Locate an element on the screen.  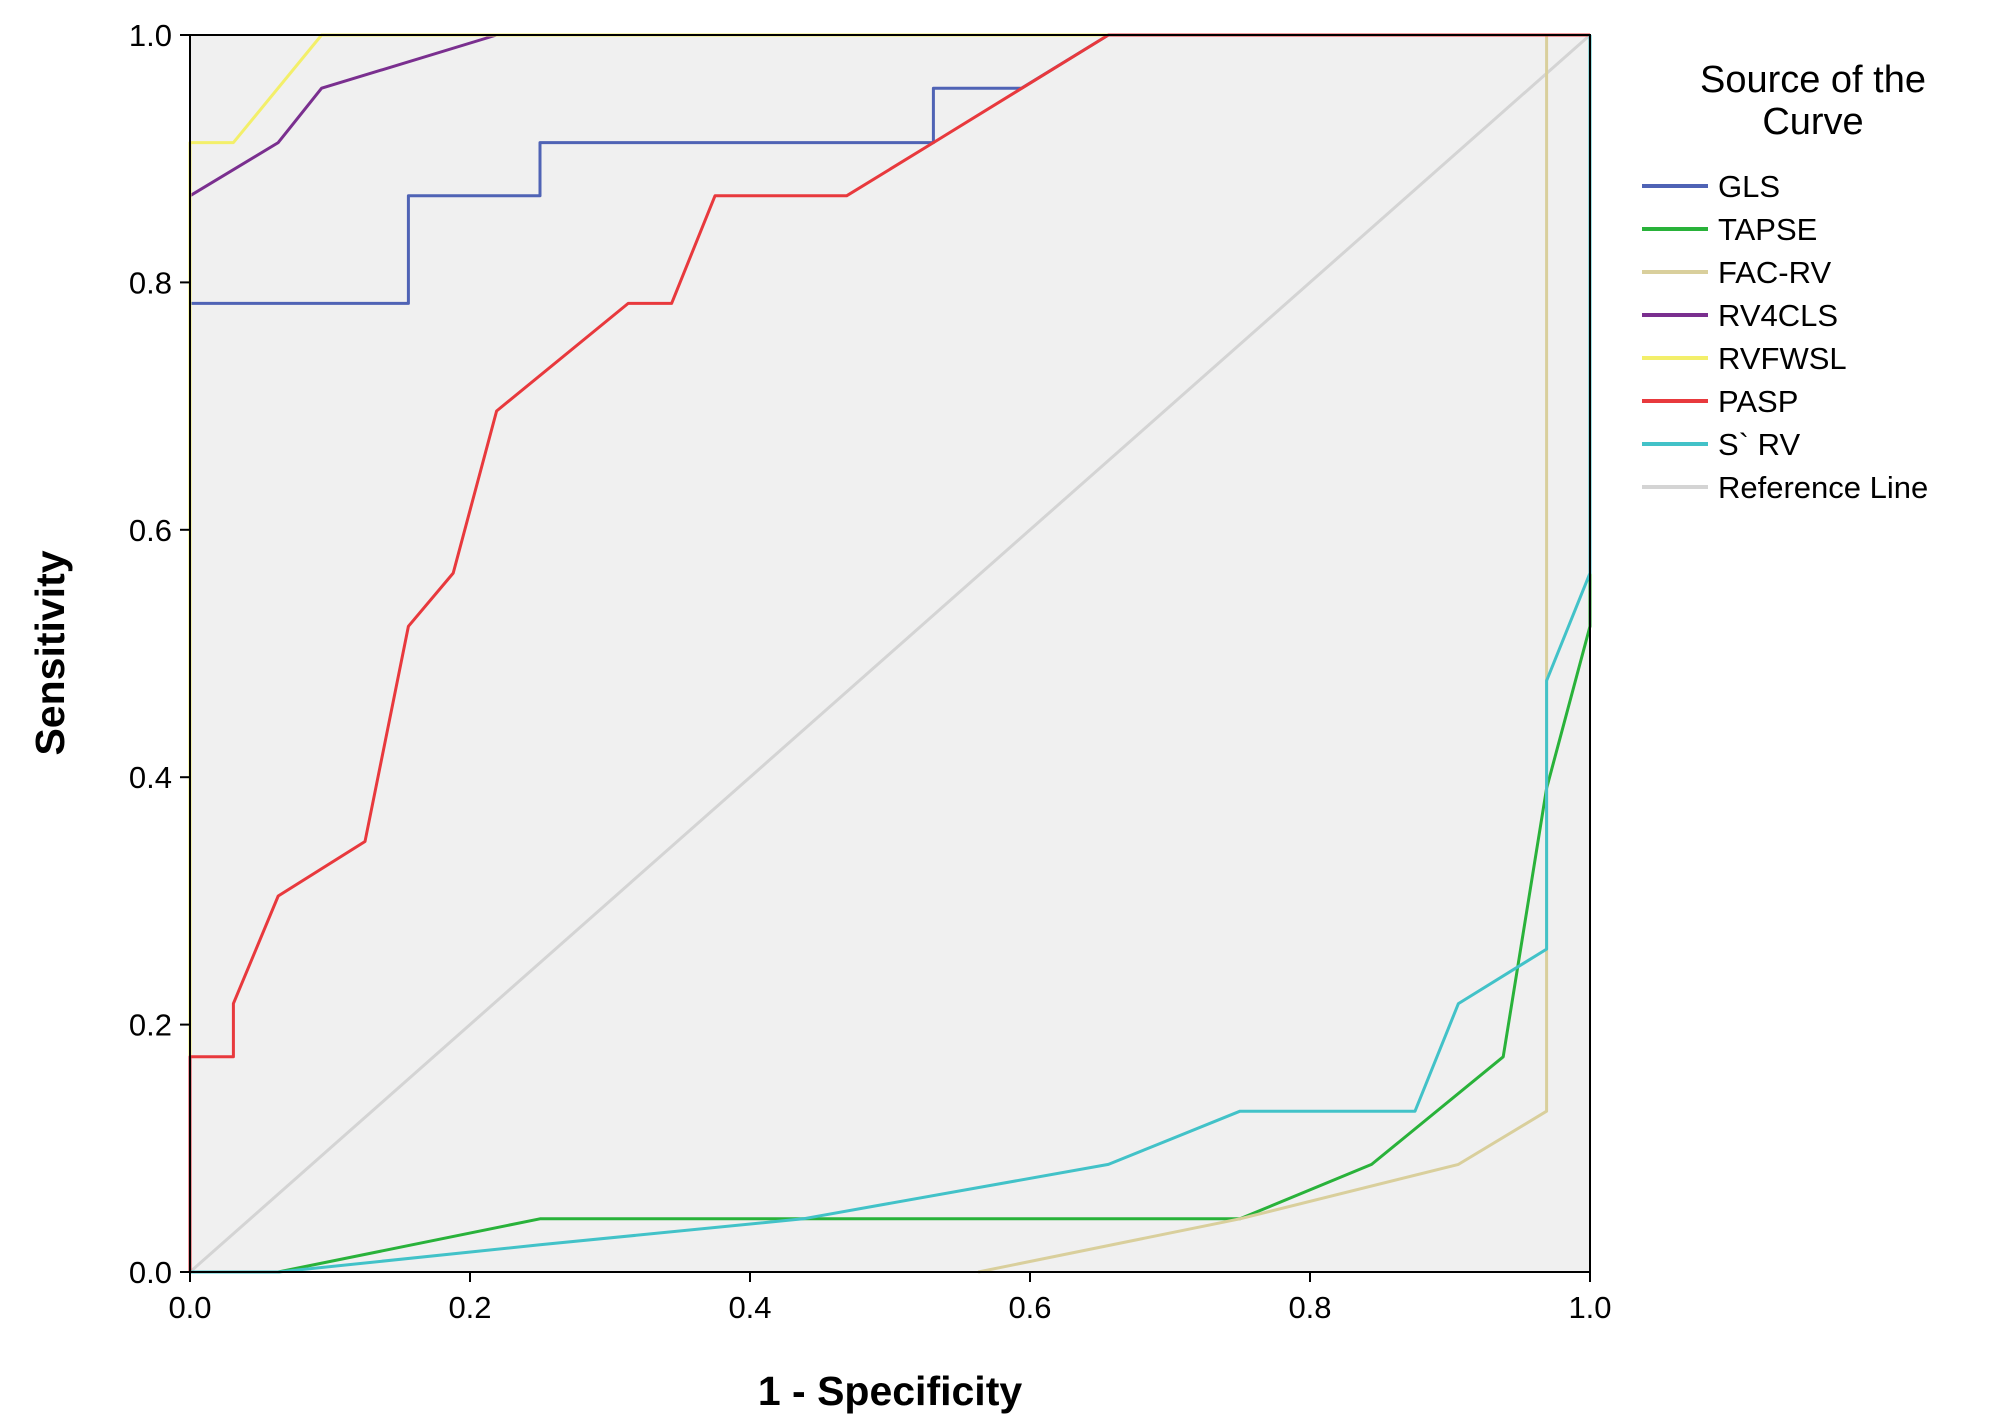
legend-label-rvfwsl: RVFWSL is located at coordinates (1782, 358).